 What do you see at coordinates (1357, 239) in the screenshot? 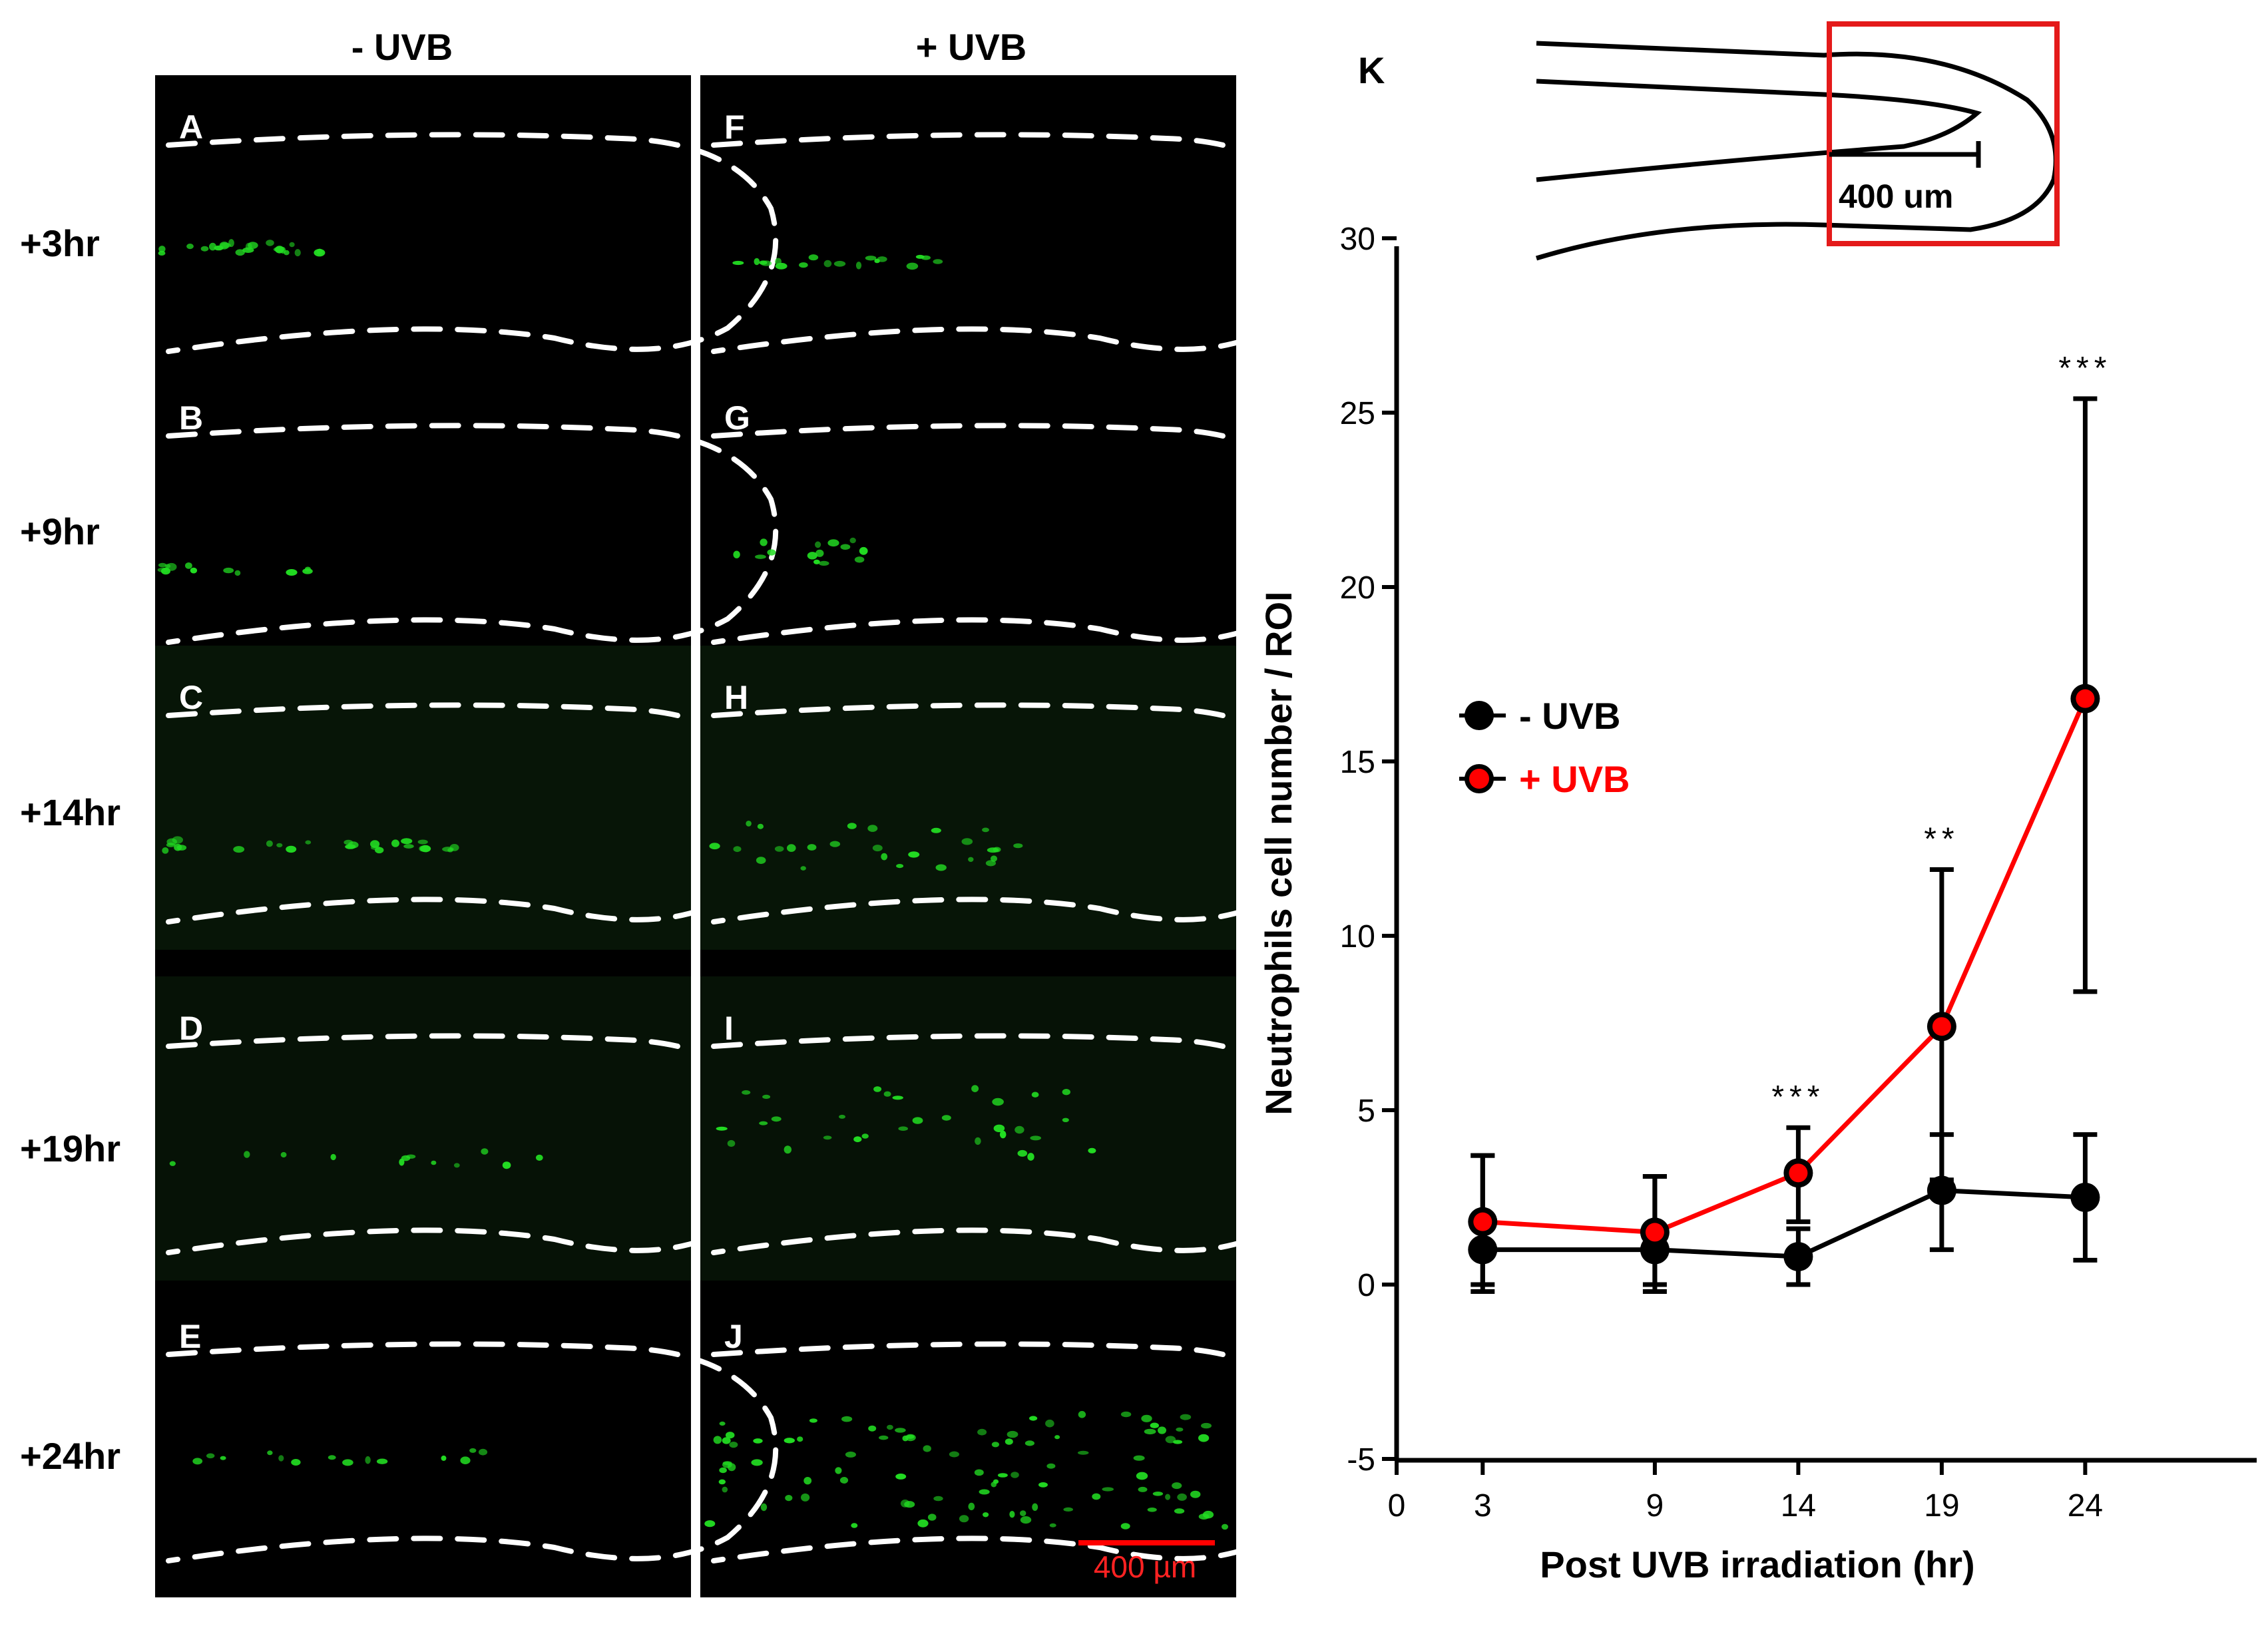
I see `y-tick-label: 30` at bounding box center [1357, 239].